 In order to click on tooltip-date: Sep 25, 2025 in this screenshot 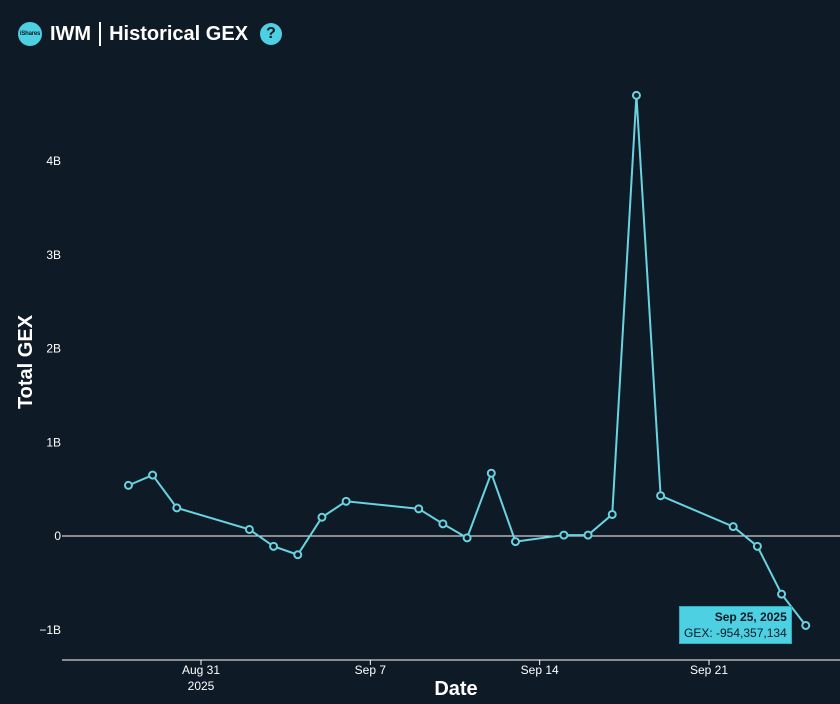, I will do `click(750, 617)`.